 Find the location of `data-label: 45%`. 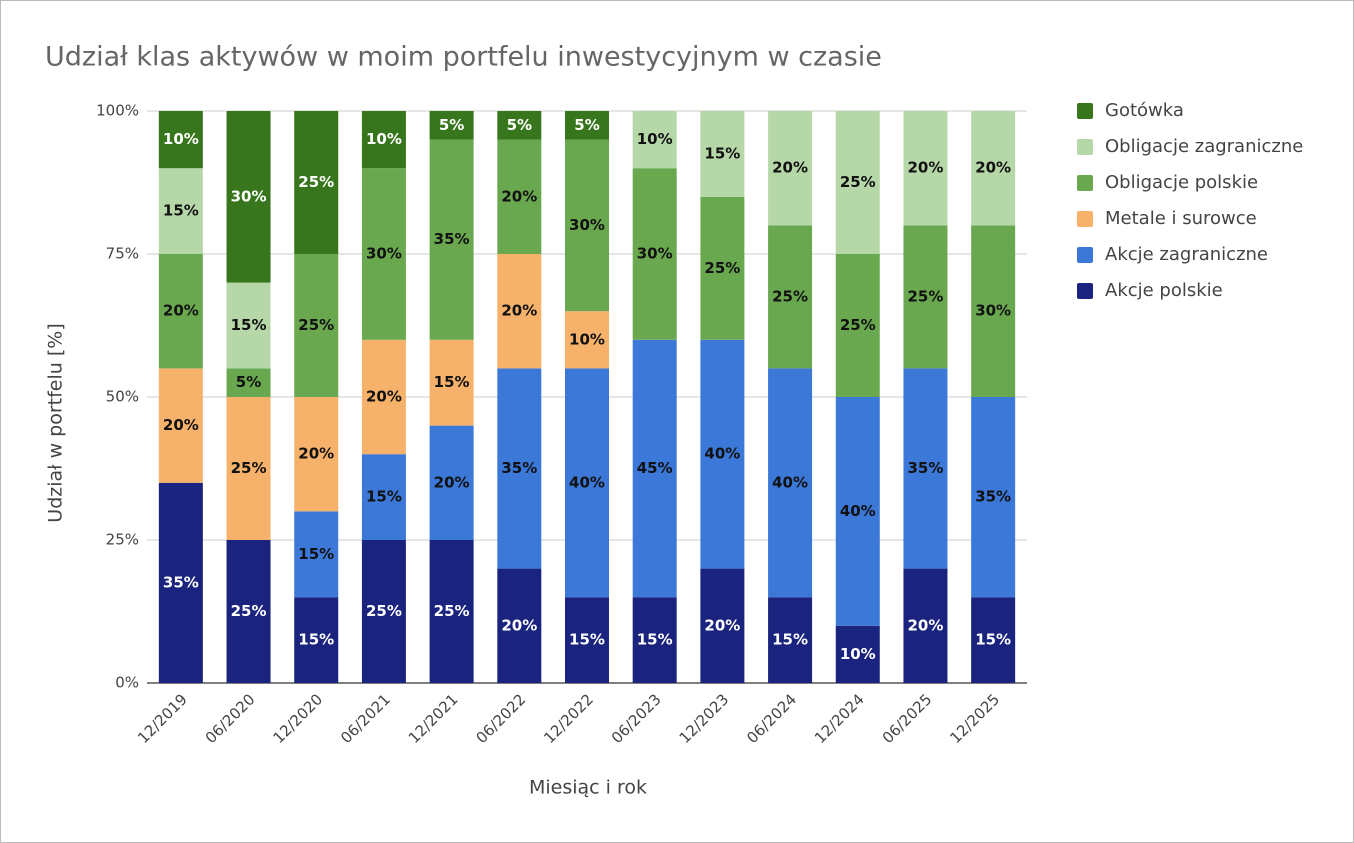

data-label: 45% is located at coordinates (655, 468).